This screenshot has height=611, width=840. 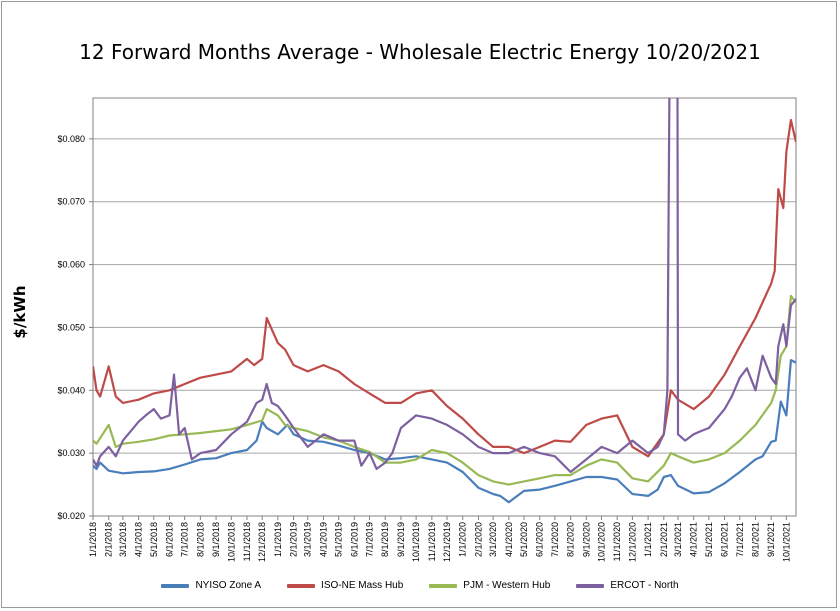 I want to click on x-tick-label: 1/1/2021, so click(x=648, y=539).